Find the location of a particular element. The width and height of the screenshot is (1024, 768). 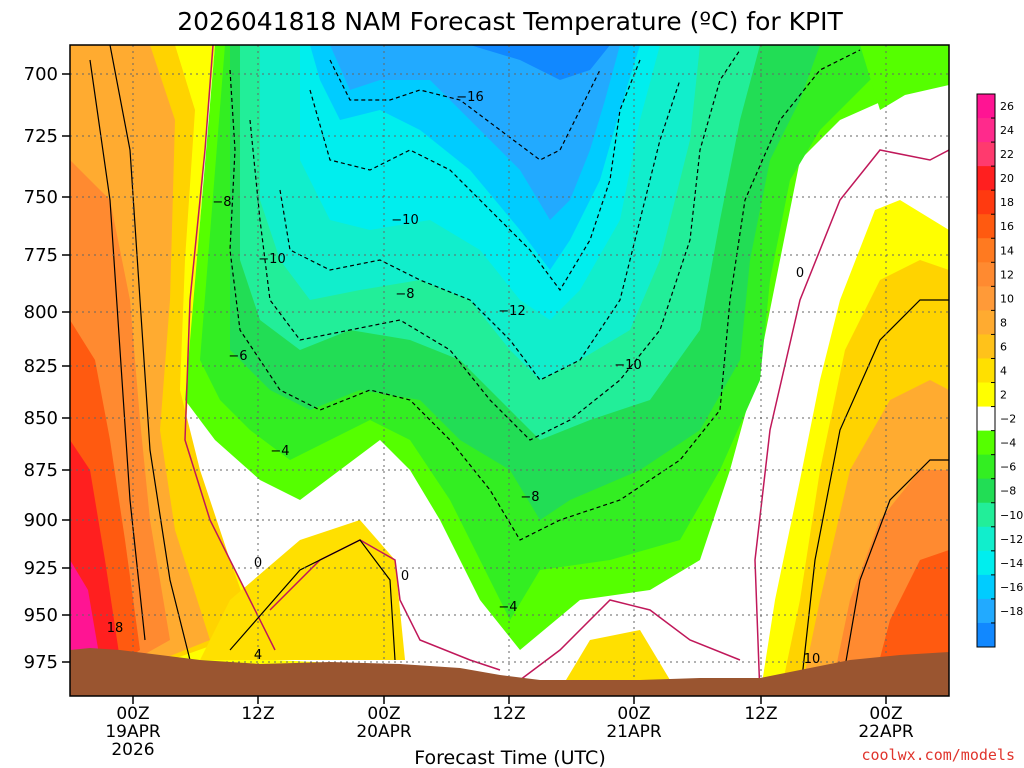

y-tick-label: 950 is located at coordinates (41, 615).